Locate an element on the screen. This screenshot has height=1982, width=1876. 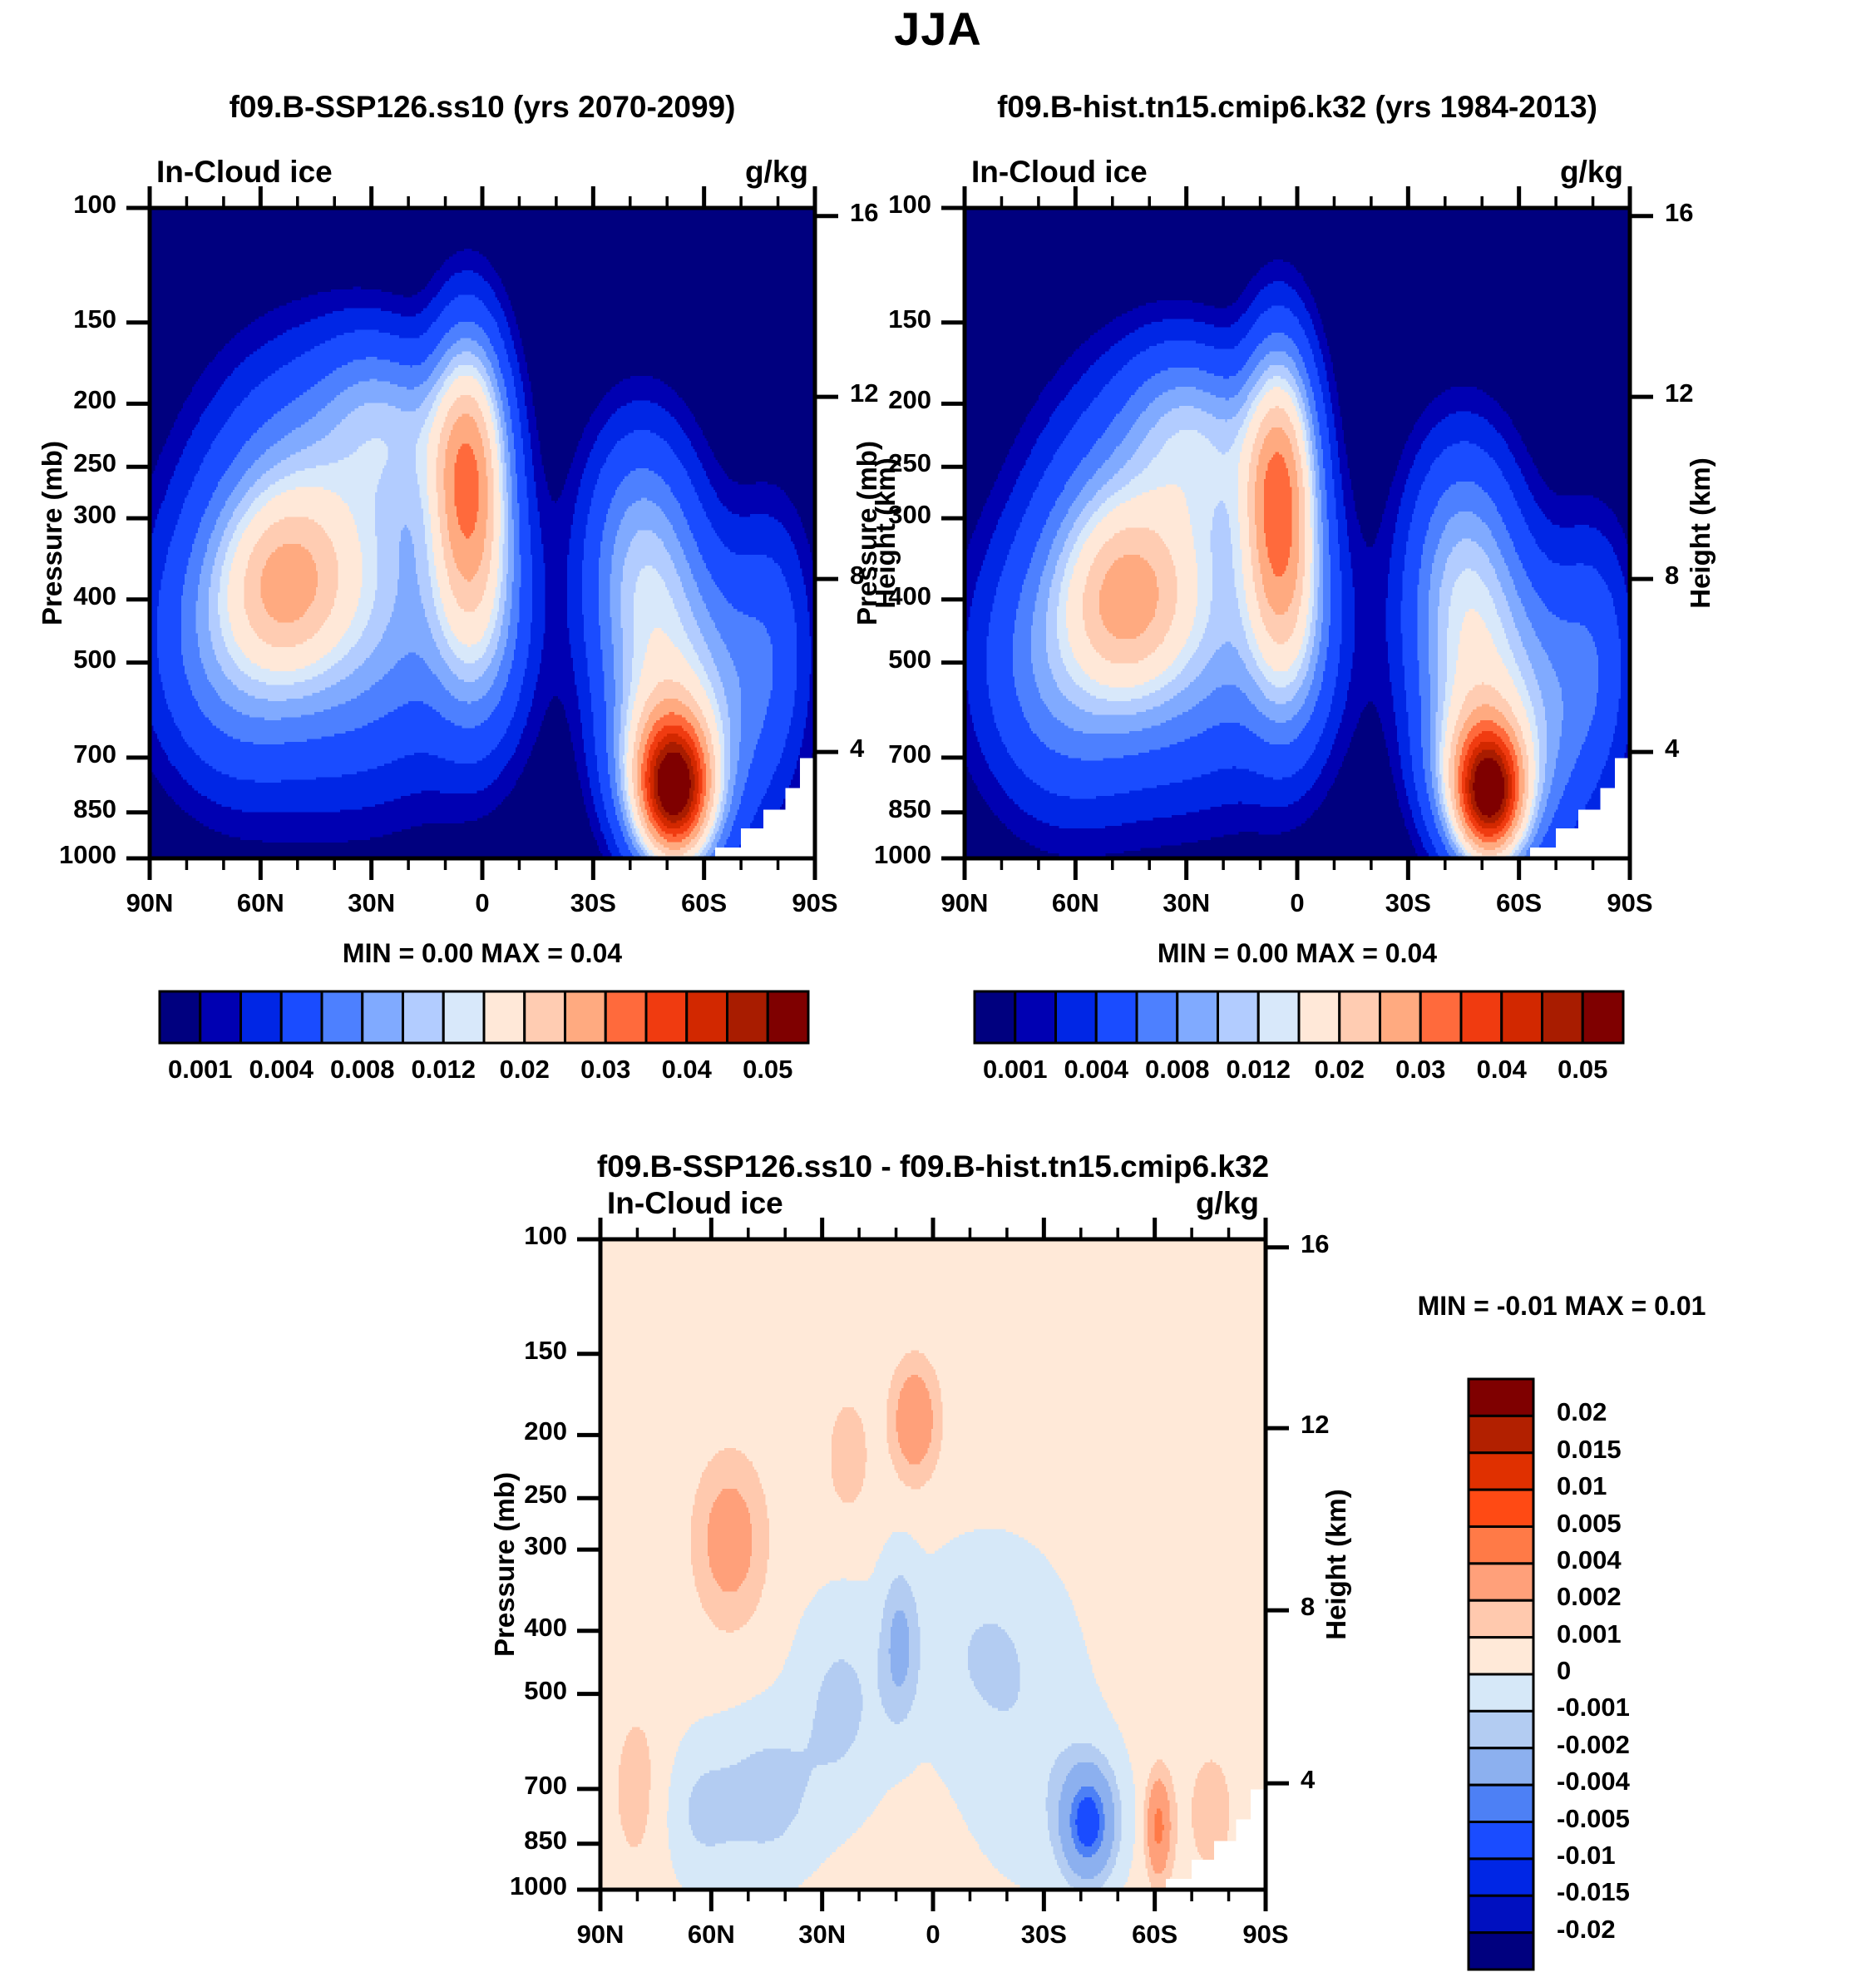
panel-case-xtick-0: 0 is located at coordinates (482, 902).